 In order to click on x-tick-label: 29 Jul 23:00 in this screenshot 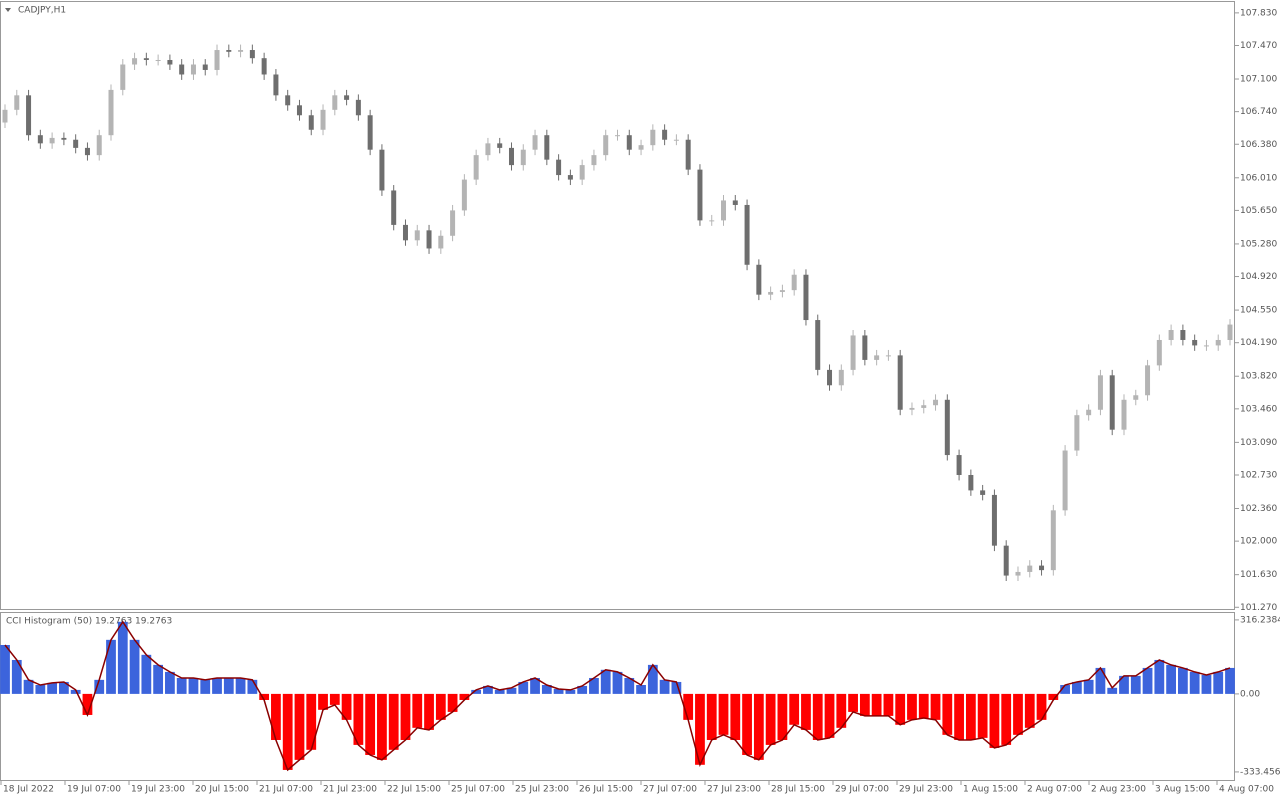, I will do `click(926, 790)`.